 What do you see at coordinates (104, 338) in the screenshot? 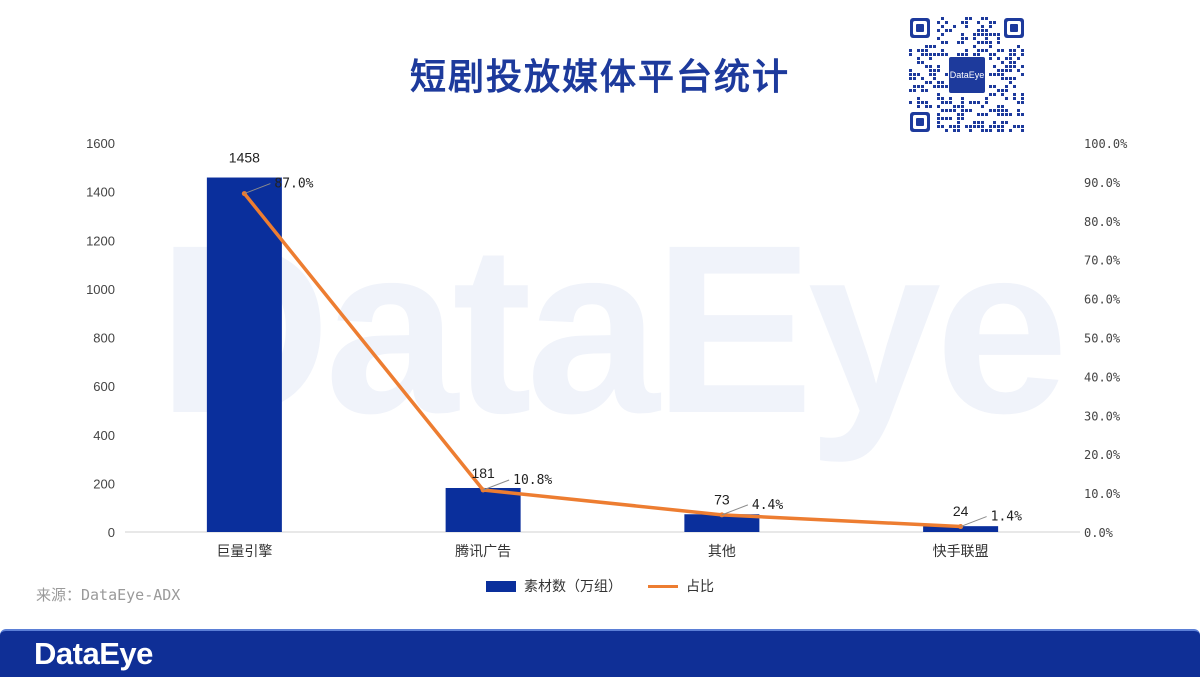
I see `y-left-tick-label: 800` at bounding box center [104, 338].